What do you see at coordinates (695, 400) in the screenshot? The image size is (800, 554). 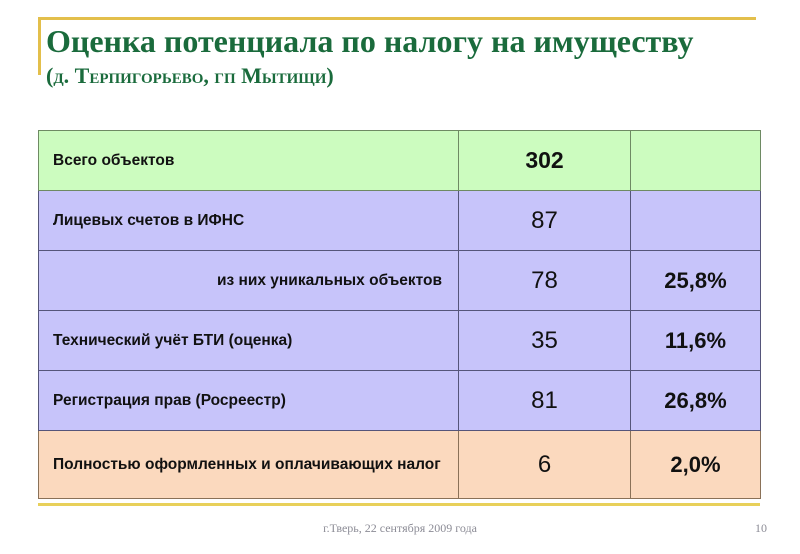 I see `row-percent: 26,8%` at bounding box center [695, 400].